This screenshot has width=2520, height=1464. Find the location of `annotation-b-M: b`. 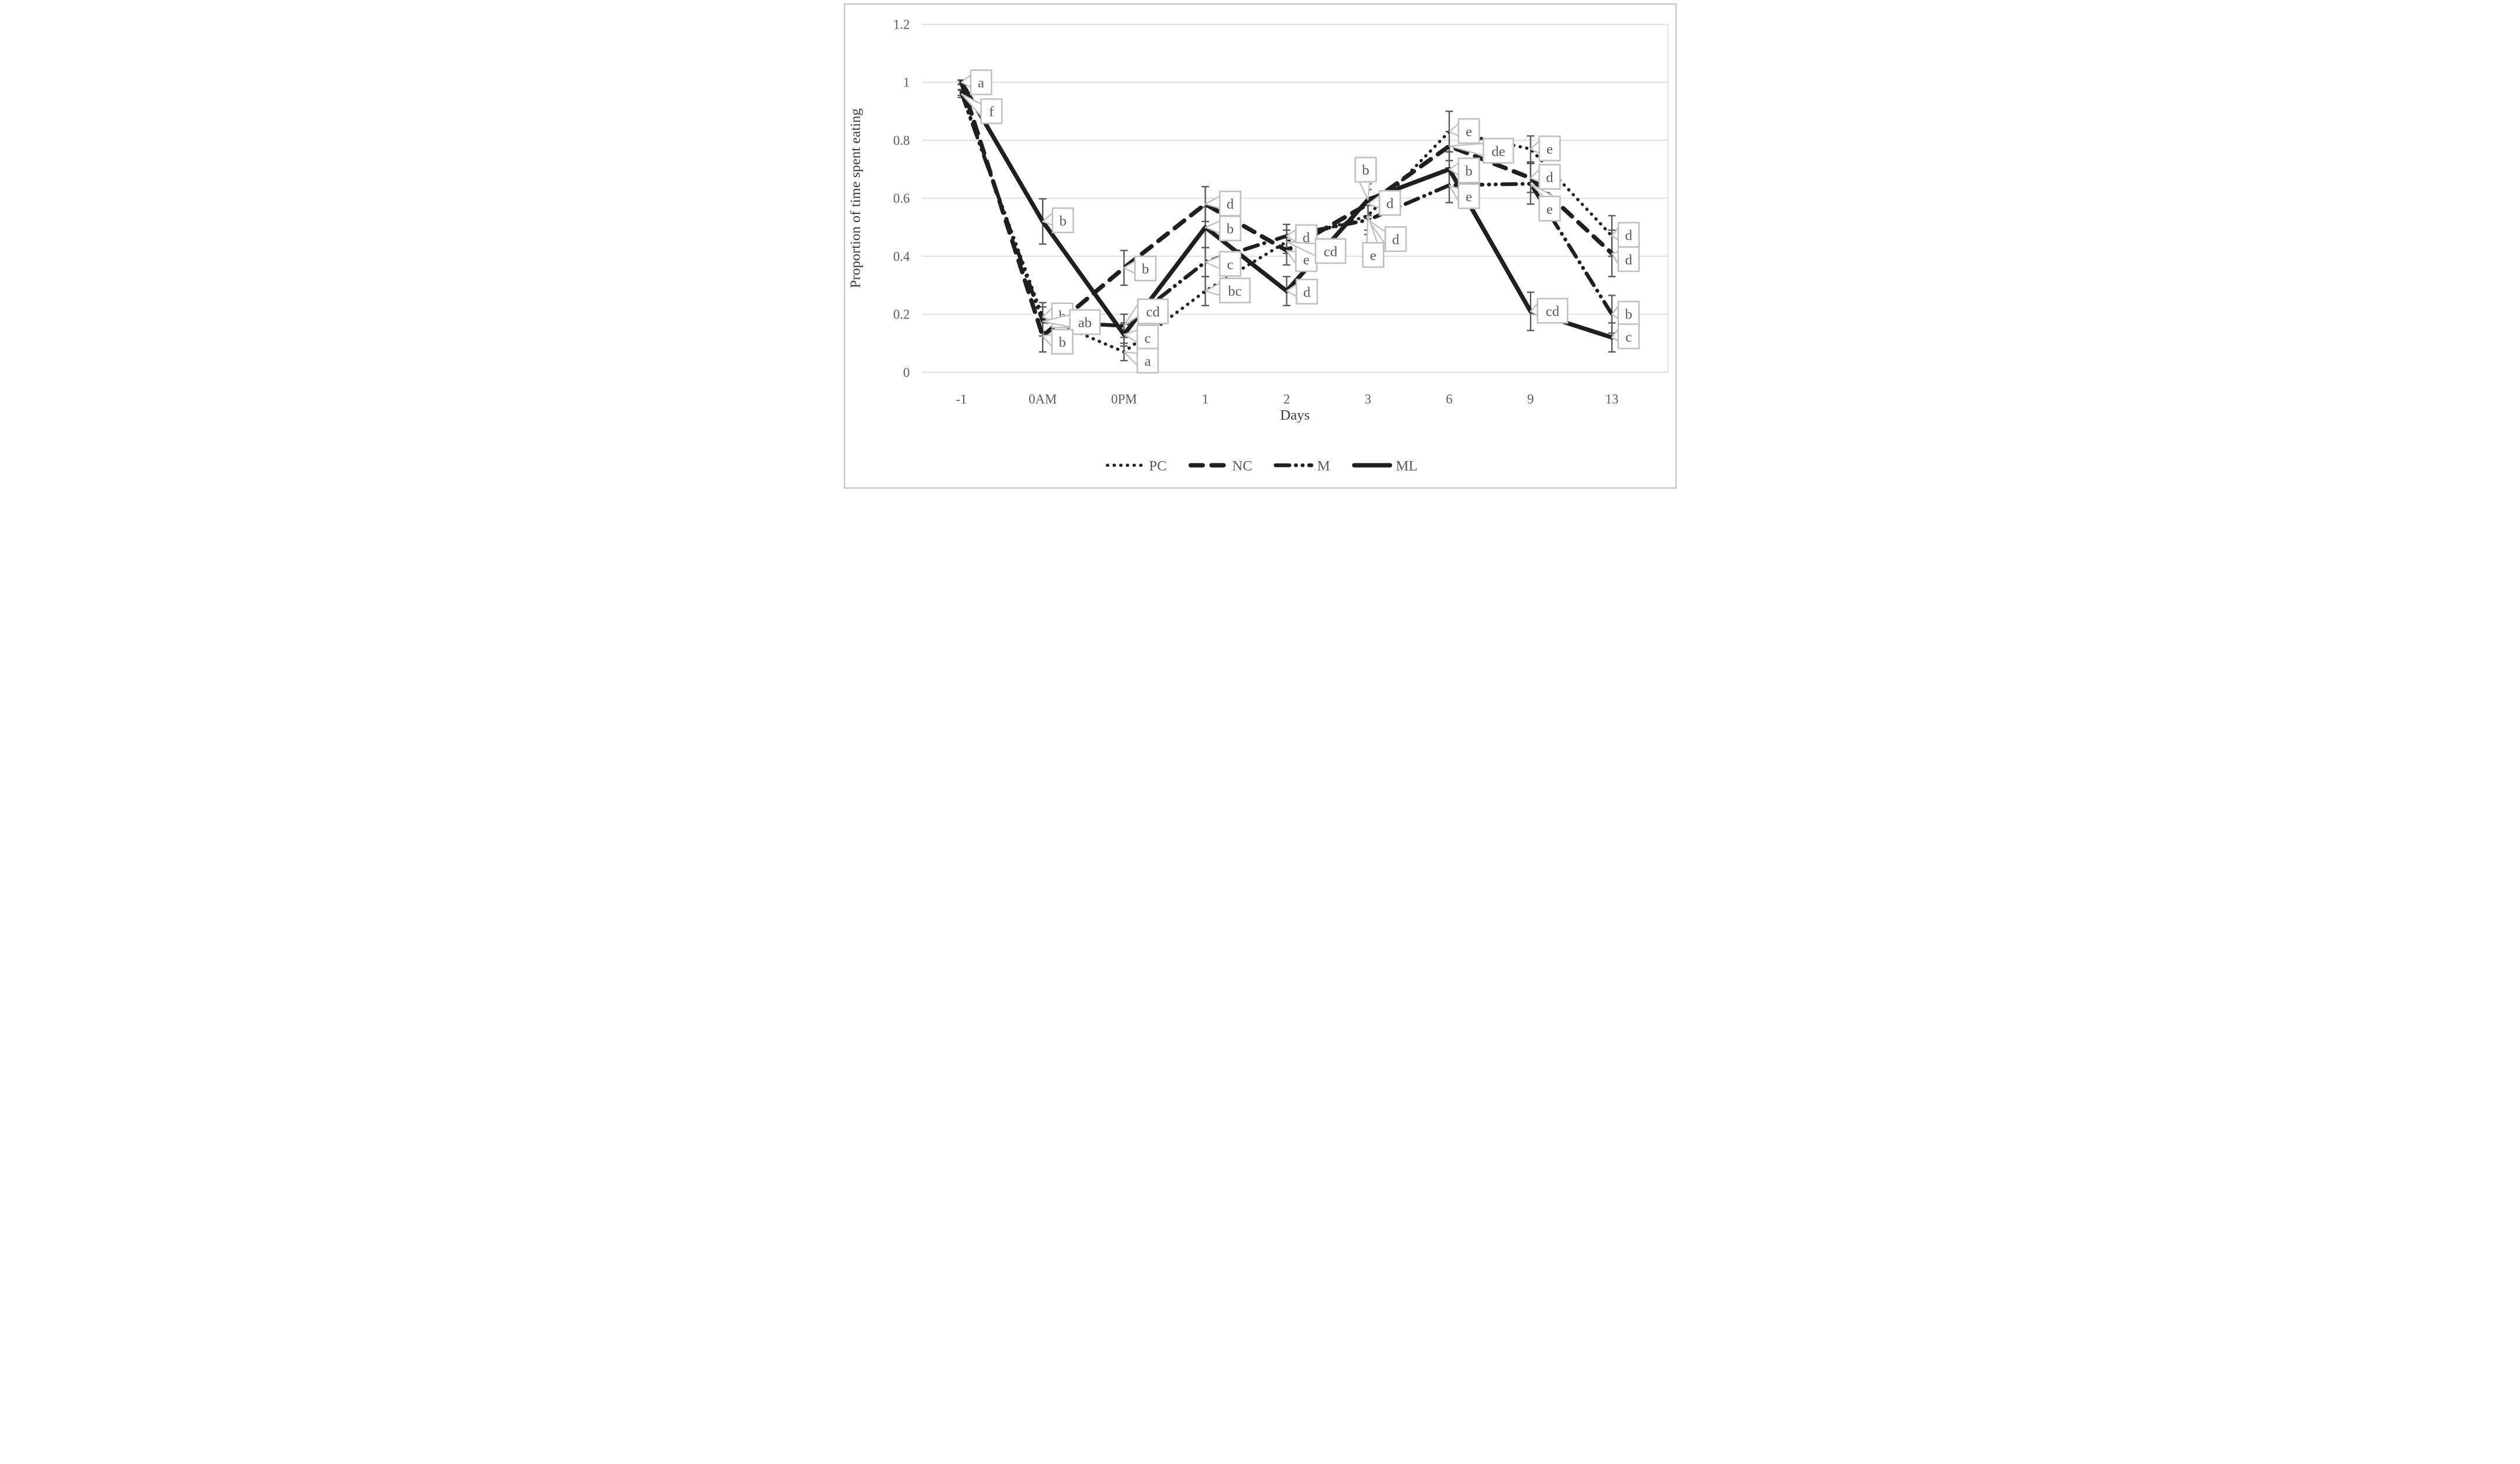

annotation-b-M: b is located at coordinates (1625, 313).